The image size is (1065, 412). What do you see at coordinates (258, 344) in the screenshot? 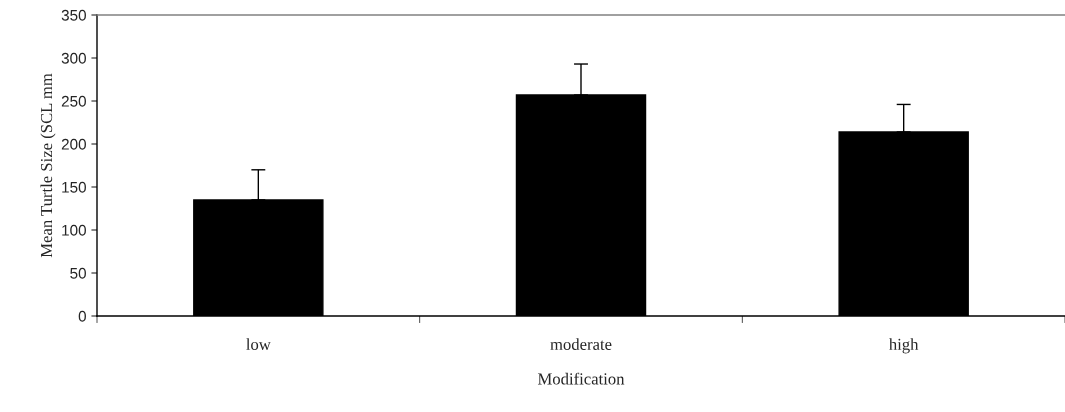
I see `x-tick-label: low` at bounding box center [258, 344].